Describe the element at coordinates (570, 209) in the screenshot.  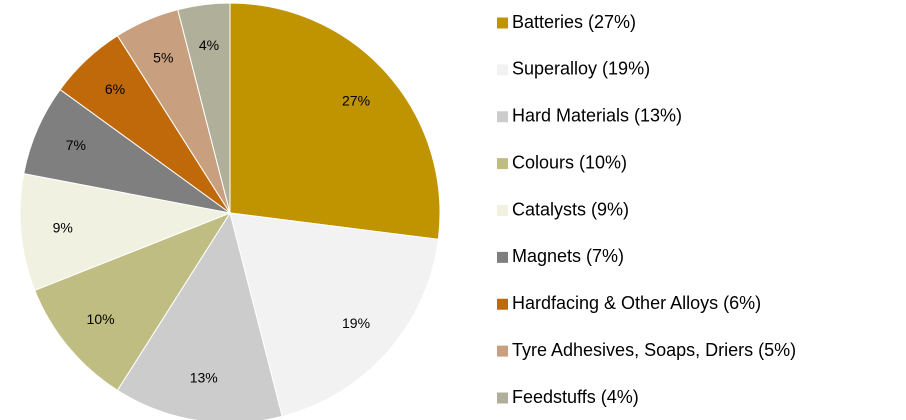
I see `legend-label: Catalysts (9%)` at that location.